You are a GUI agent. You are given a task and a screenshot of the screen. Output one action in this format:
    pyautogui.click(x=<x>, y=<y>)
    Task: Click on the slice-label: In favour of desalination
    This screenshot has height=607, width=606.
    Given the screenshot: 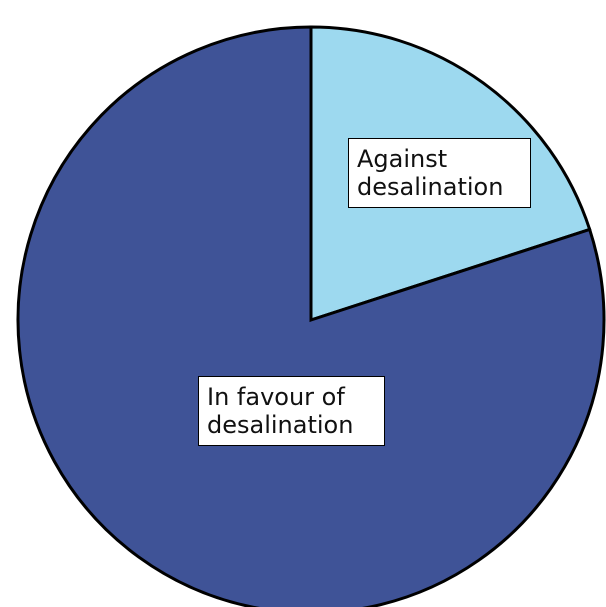 What is the action you would take?
    pyautogui.click(x=291, y=411)
    